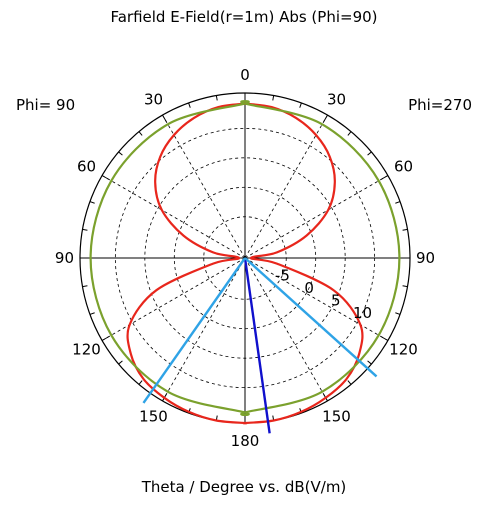 The width and height of the screenshot is (488, 507). What do you see at coordinates (245, 441) in the screenshot?
I see `angle-tick-label: 180` at bounding box center [245, 441].